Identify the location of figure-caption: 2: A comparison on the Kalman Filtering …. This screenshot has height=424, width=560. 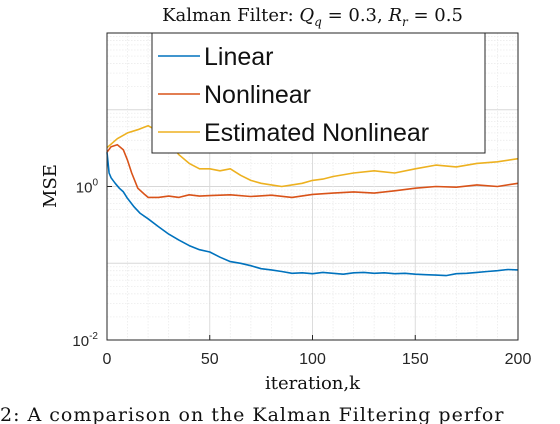
(252, 414).